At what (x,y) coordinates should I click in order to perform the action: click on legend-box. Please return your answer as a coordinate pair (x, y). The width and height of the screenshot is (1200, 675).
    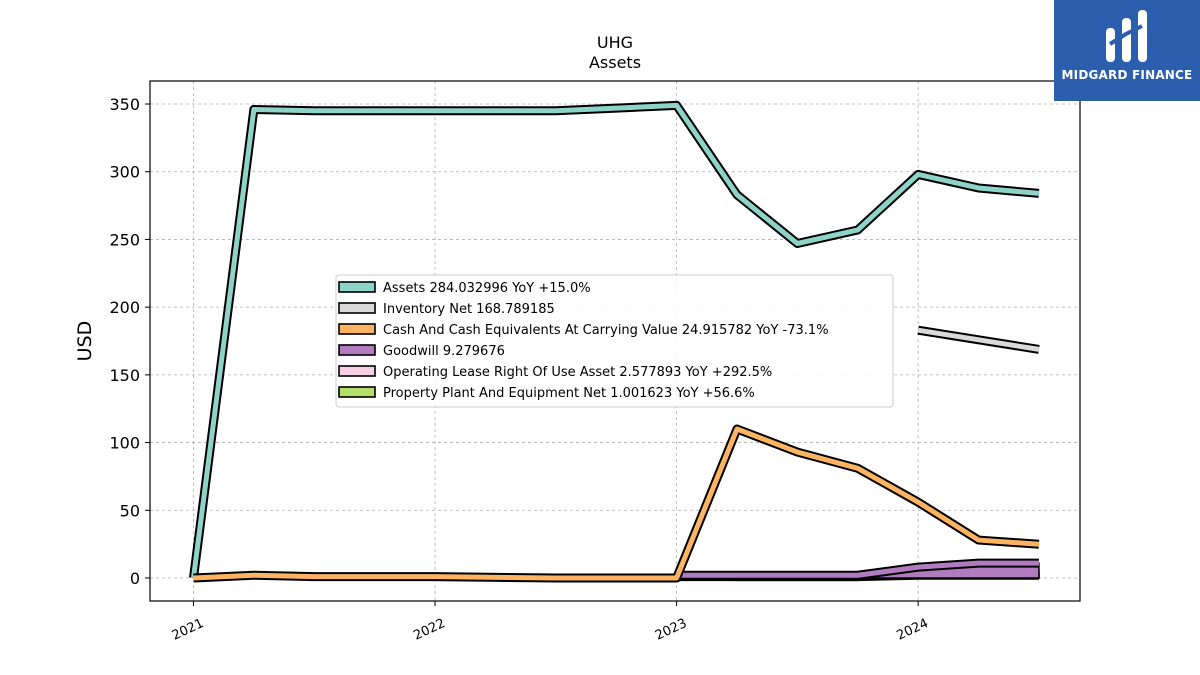
    Looking at the image, I should click on (614, 341).